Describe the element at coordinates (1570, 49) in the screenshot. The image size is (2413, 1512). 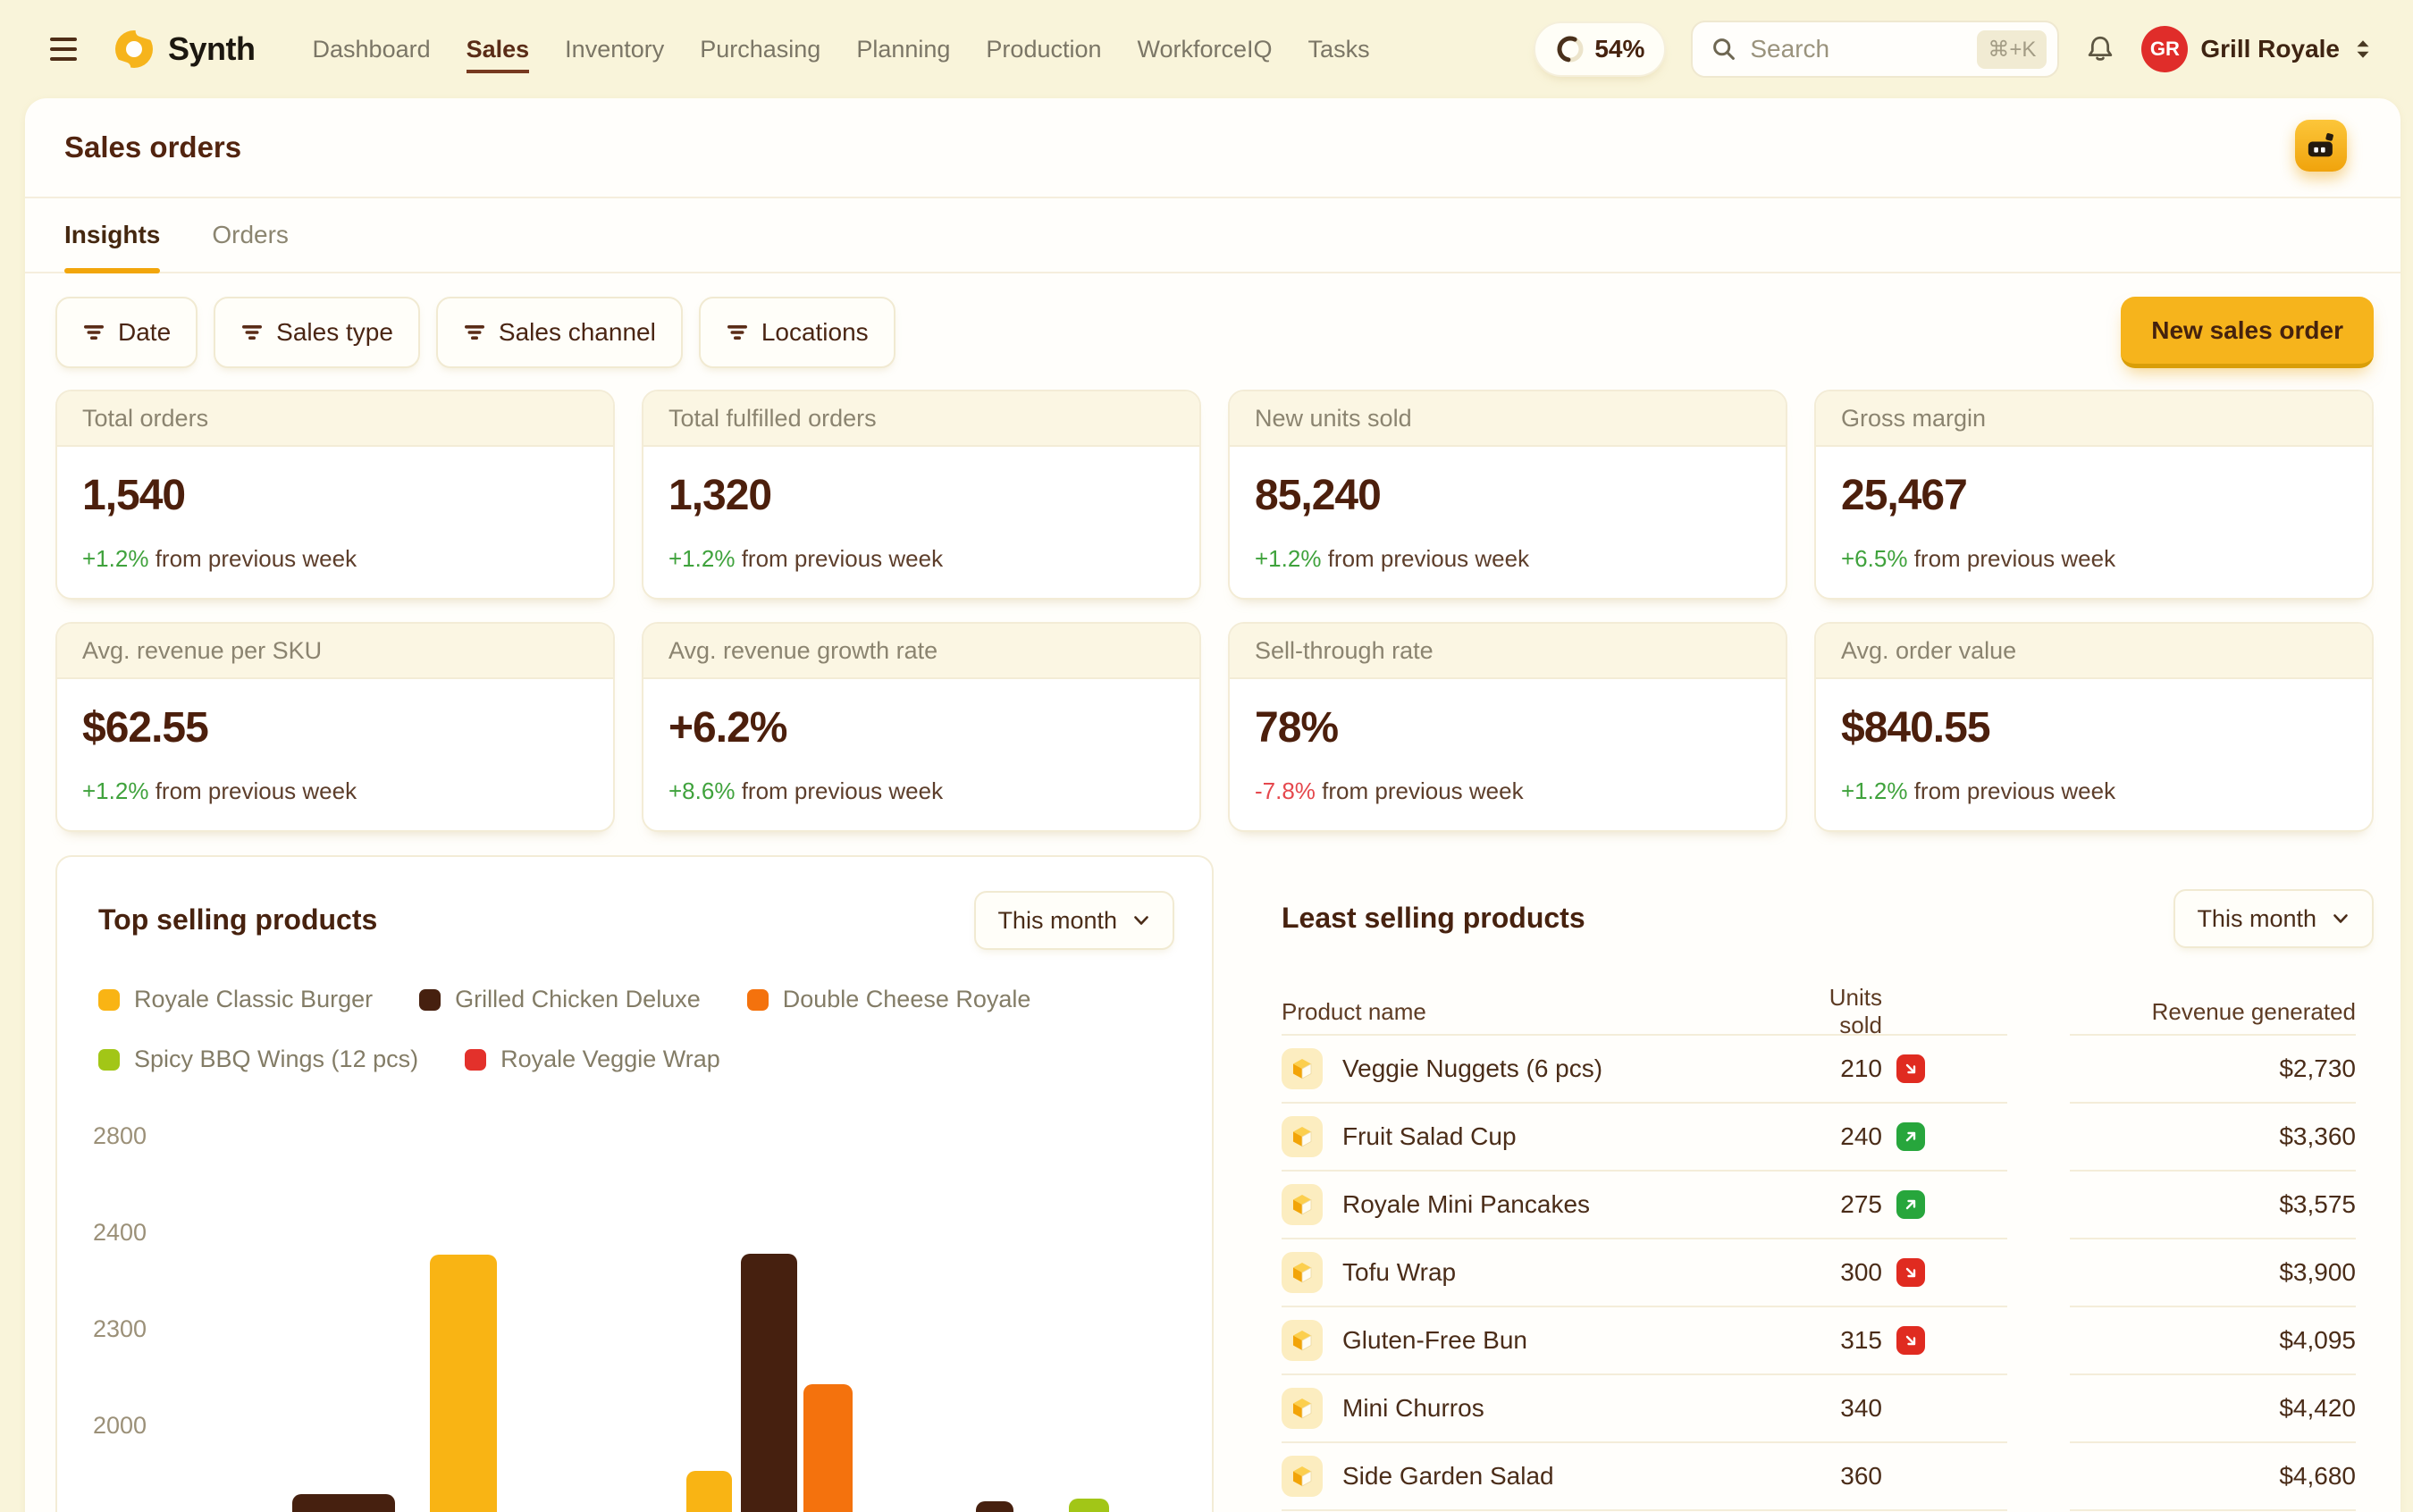
I see `progress-ring-icon` at that location.